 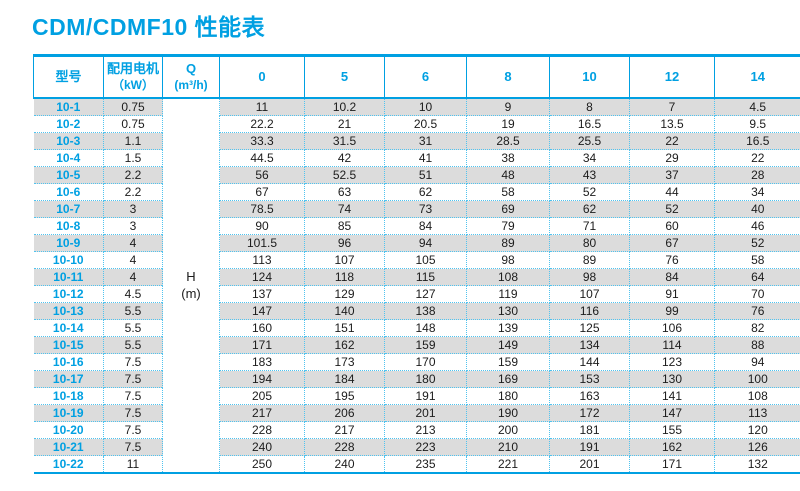 I want to click on model-cell: 10-15, so click(x=68, y=345).